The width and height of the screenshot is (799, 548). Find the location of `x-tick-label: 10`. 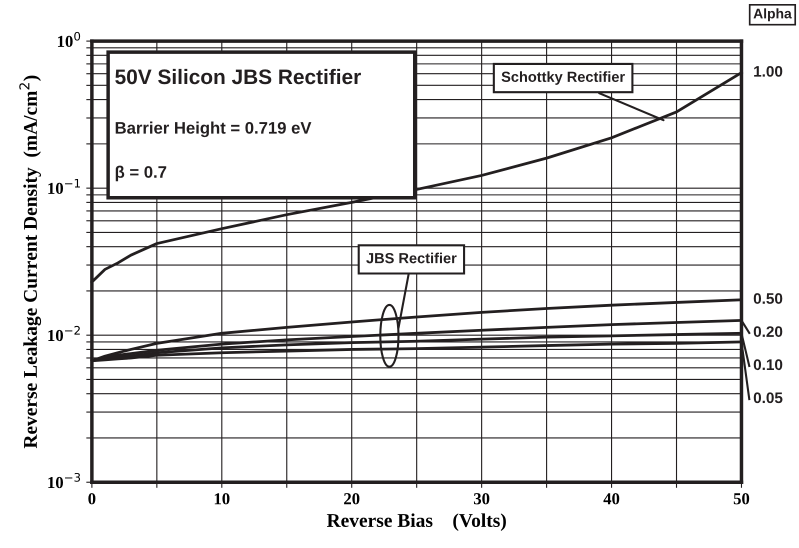

x-tick-label: 10 is located at coordinates (222, 498).